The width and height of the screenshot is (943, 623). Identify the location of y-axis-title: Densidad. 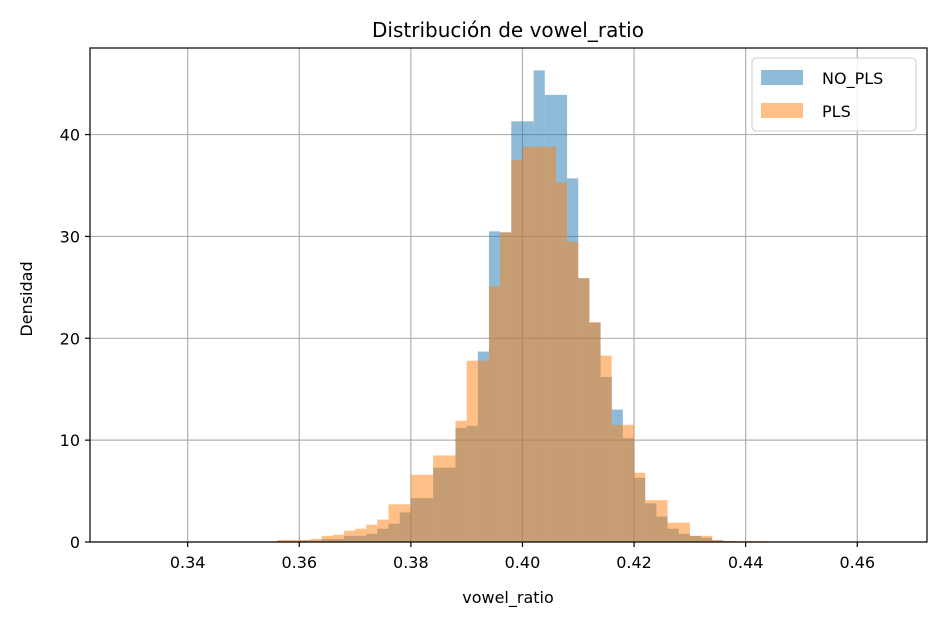
(26, 298).